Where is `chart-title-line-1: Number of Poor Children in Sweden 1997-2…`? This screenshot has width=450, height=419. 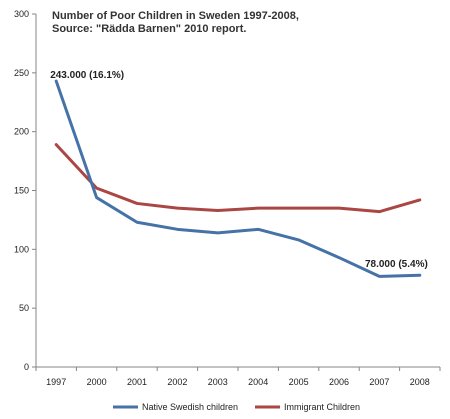 chart-title-line-1: Number of Poor Children in Sweden 1997-2… is located at coordinates (175, 16).